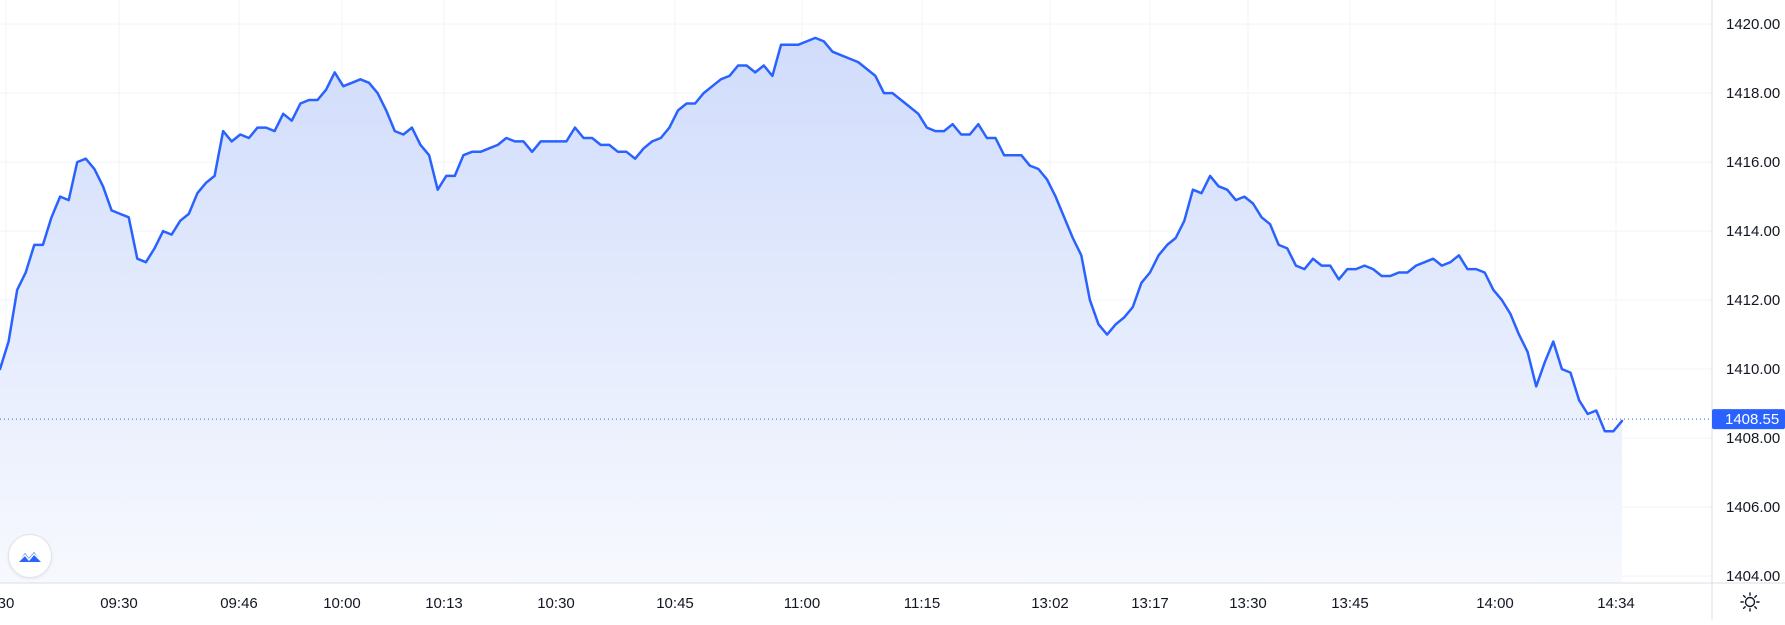  I want to click on y-tick-label: 1416.00, so click(1753, 162).